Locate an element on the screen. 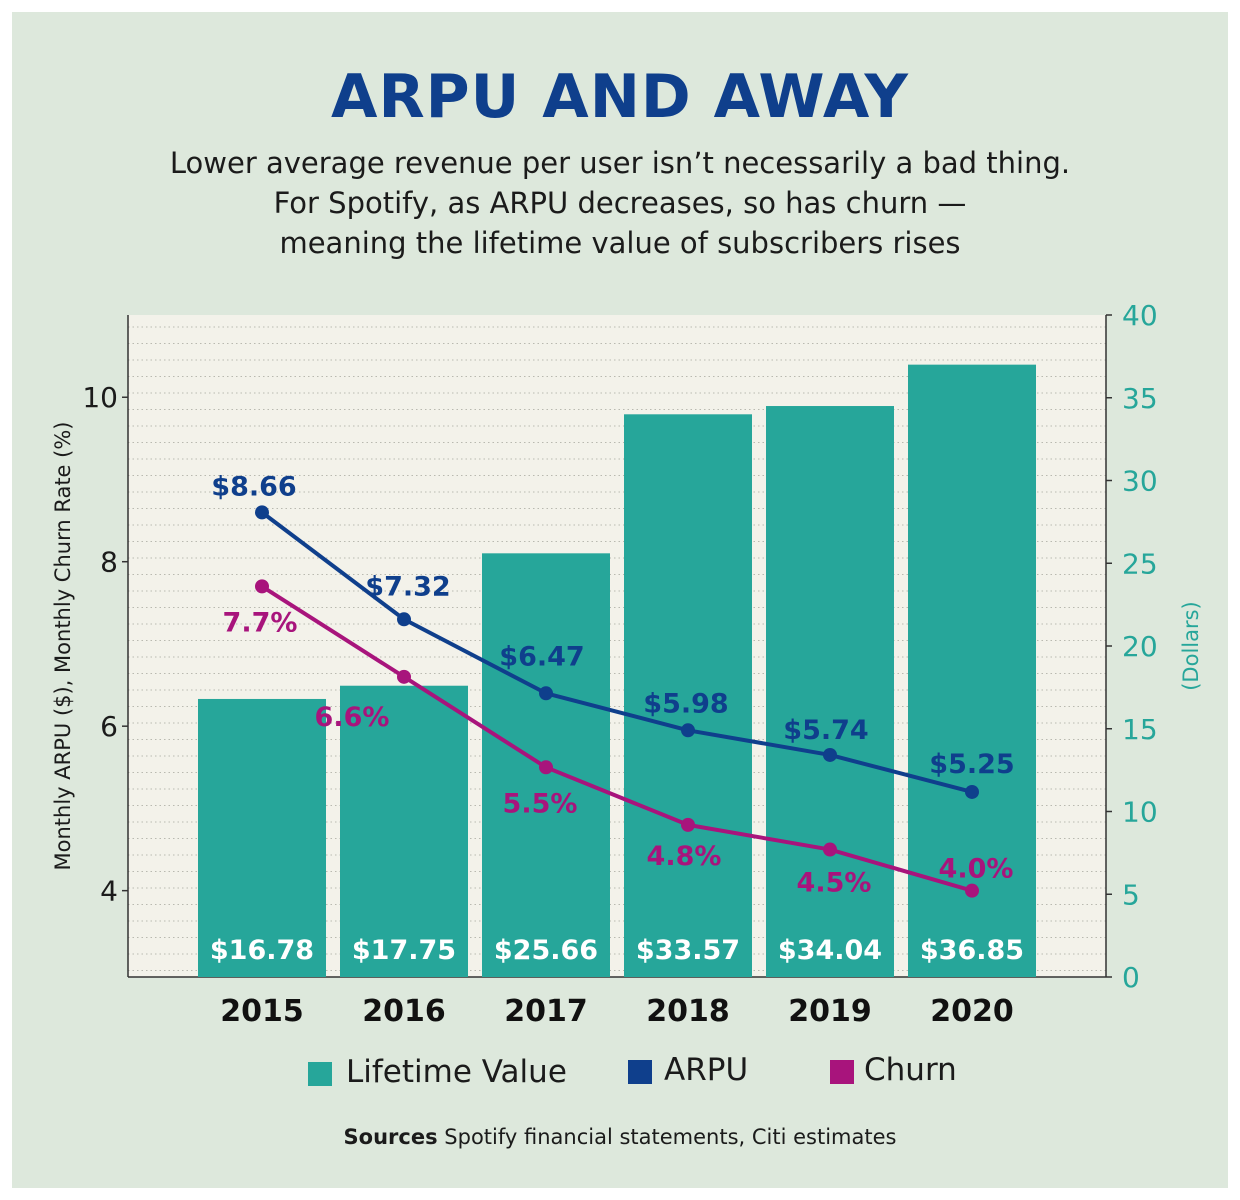  legend-swatch-arpu is located at coordinates (640, 1072).